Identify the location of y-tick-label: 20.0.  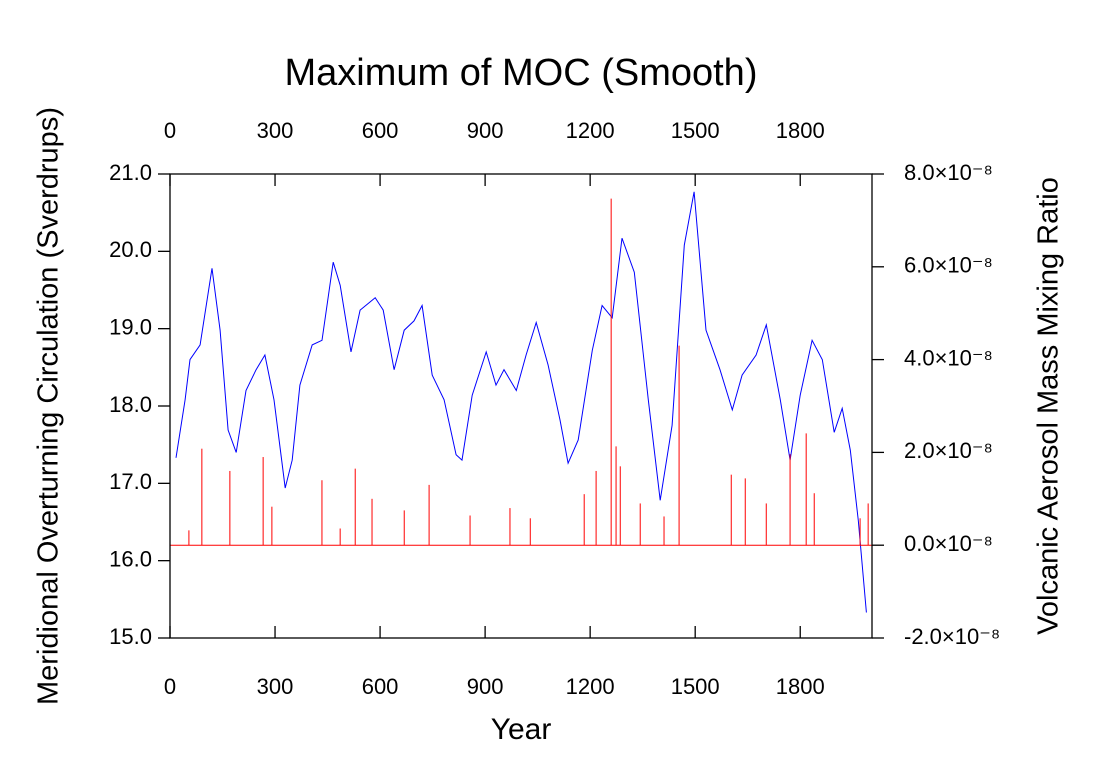
(130, 249).